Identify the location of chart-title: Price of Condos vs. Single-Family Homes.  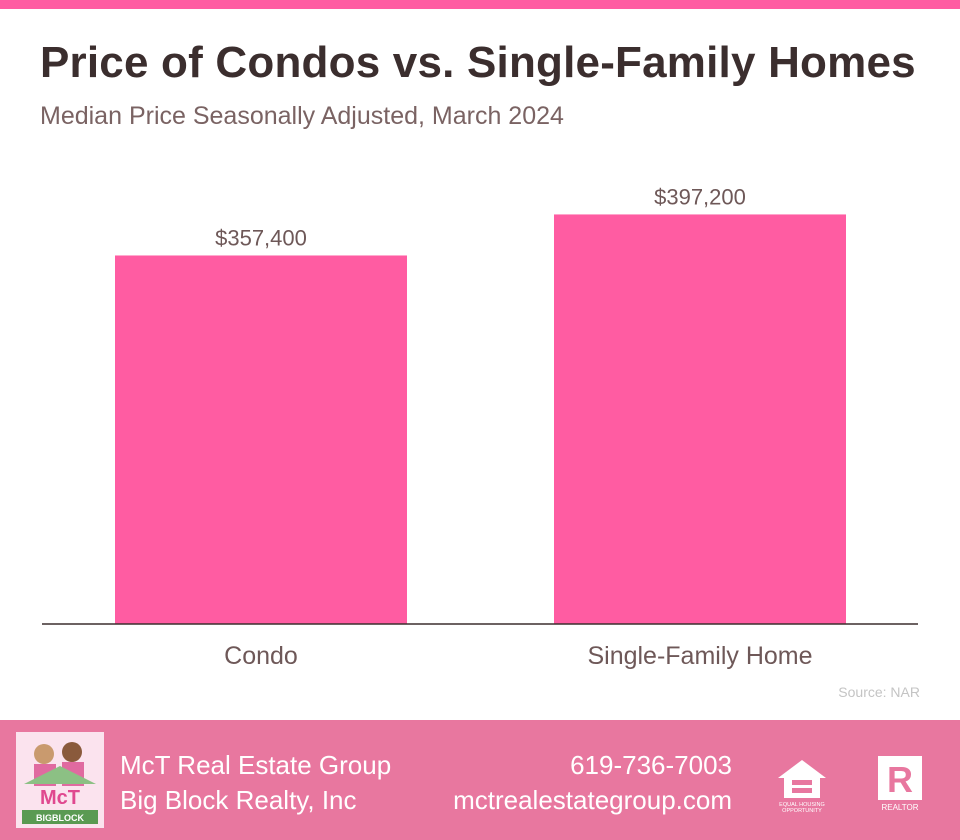
(478, 62).